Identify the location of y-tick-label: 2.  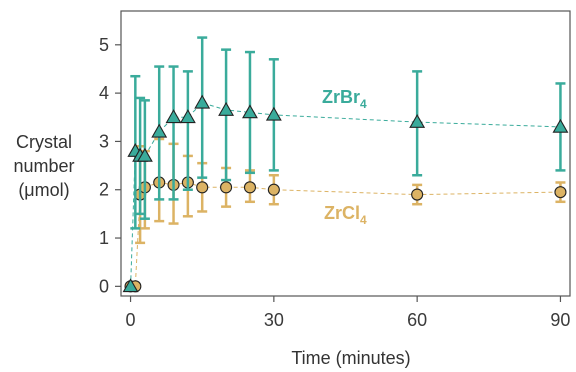
(104, 190).